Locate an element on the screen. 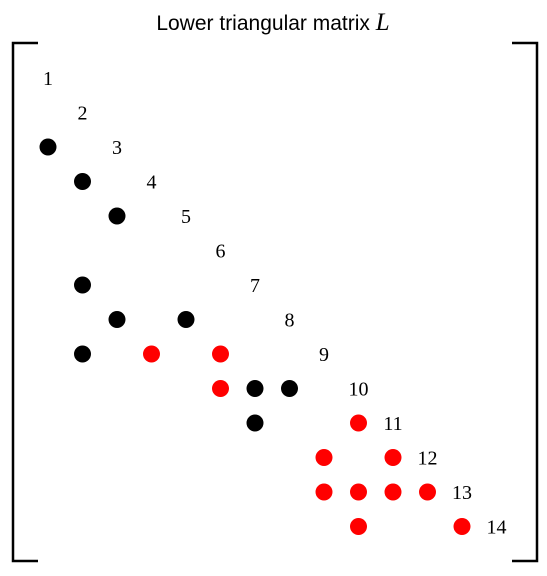 Image resolution: width=547 pixels, height=576 pixels. diagonal-label-2: 2 is located at coordinates (83, 114).